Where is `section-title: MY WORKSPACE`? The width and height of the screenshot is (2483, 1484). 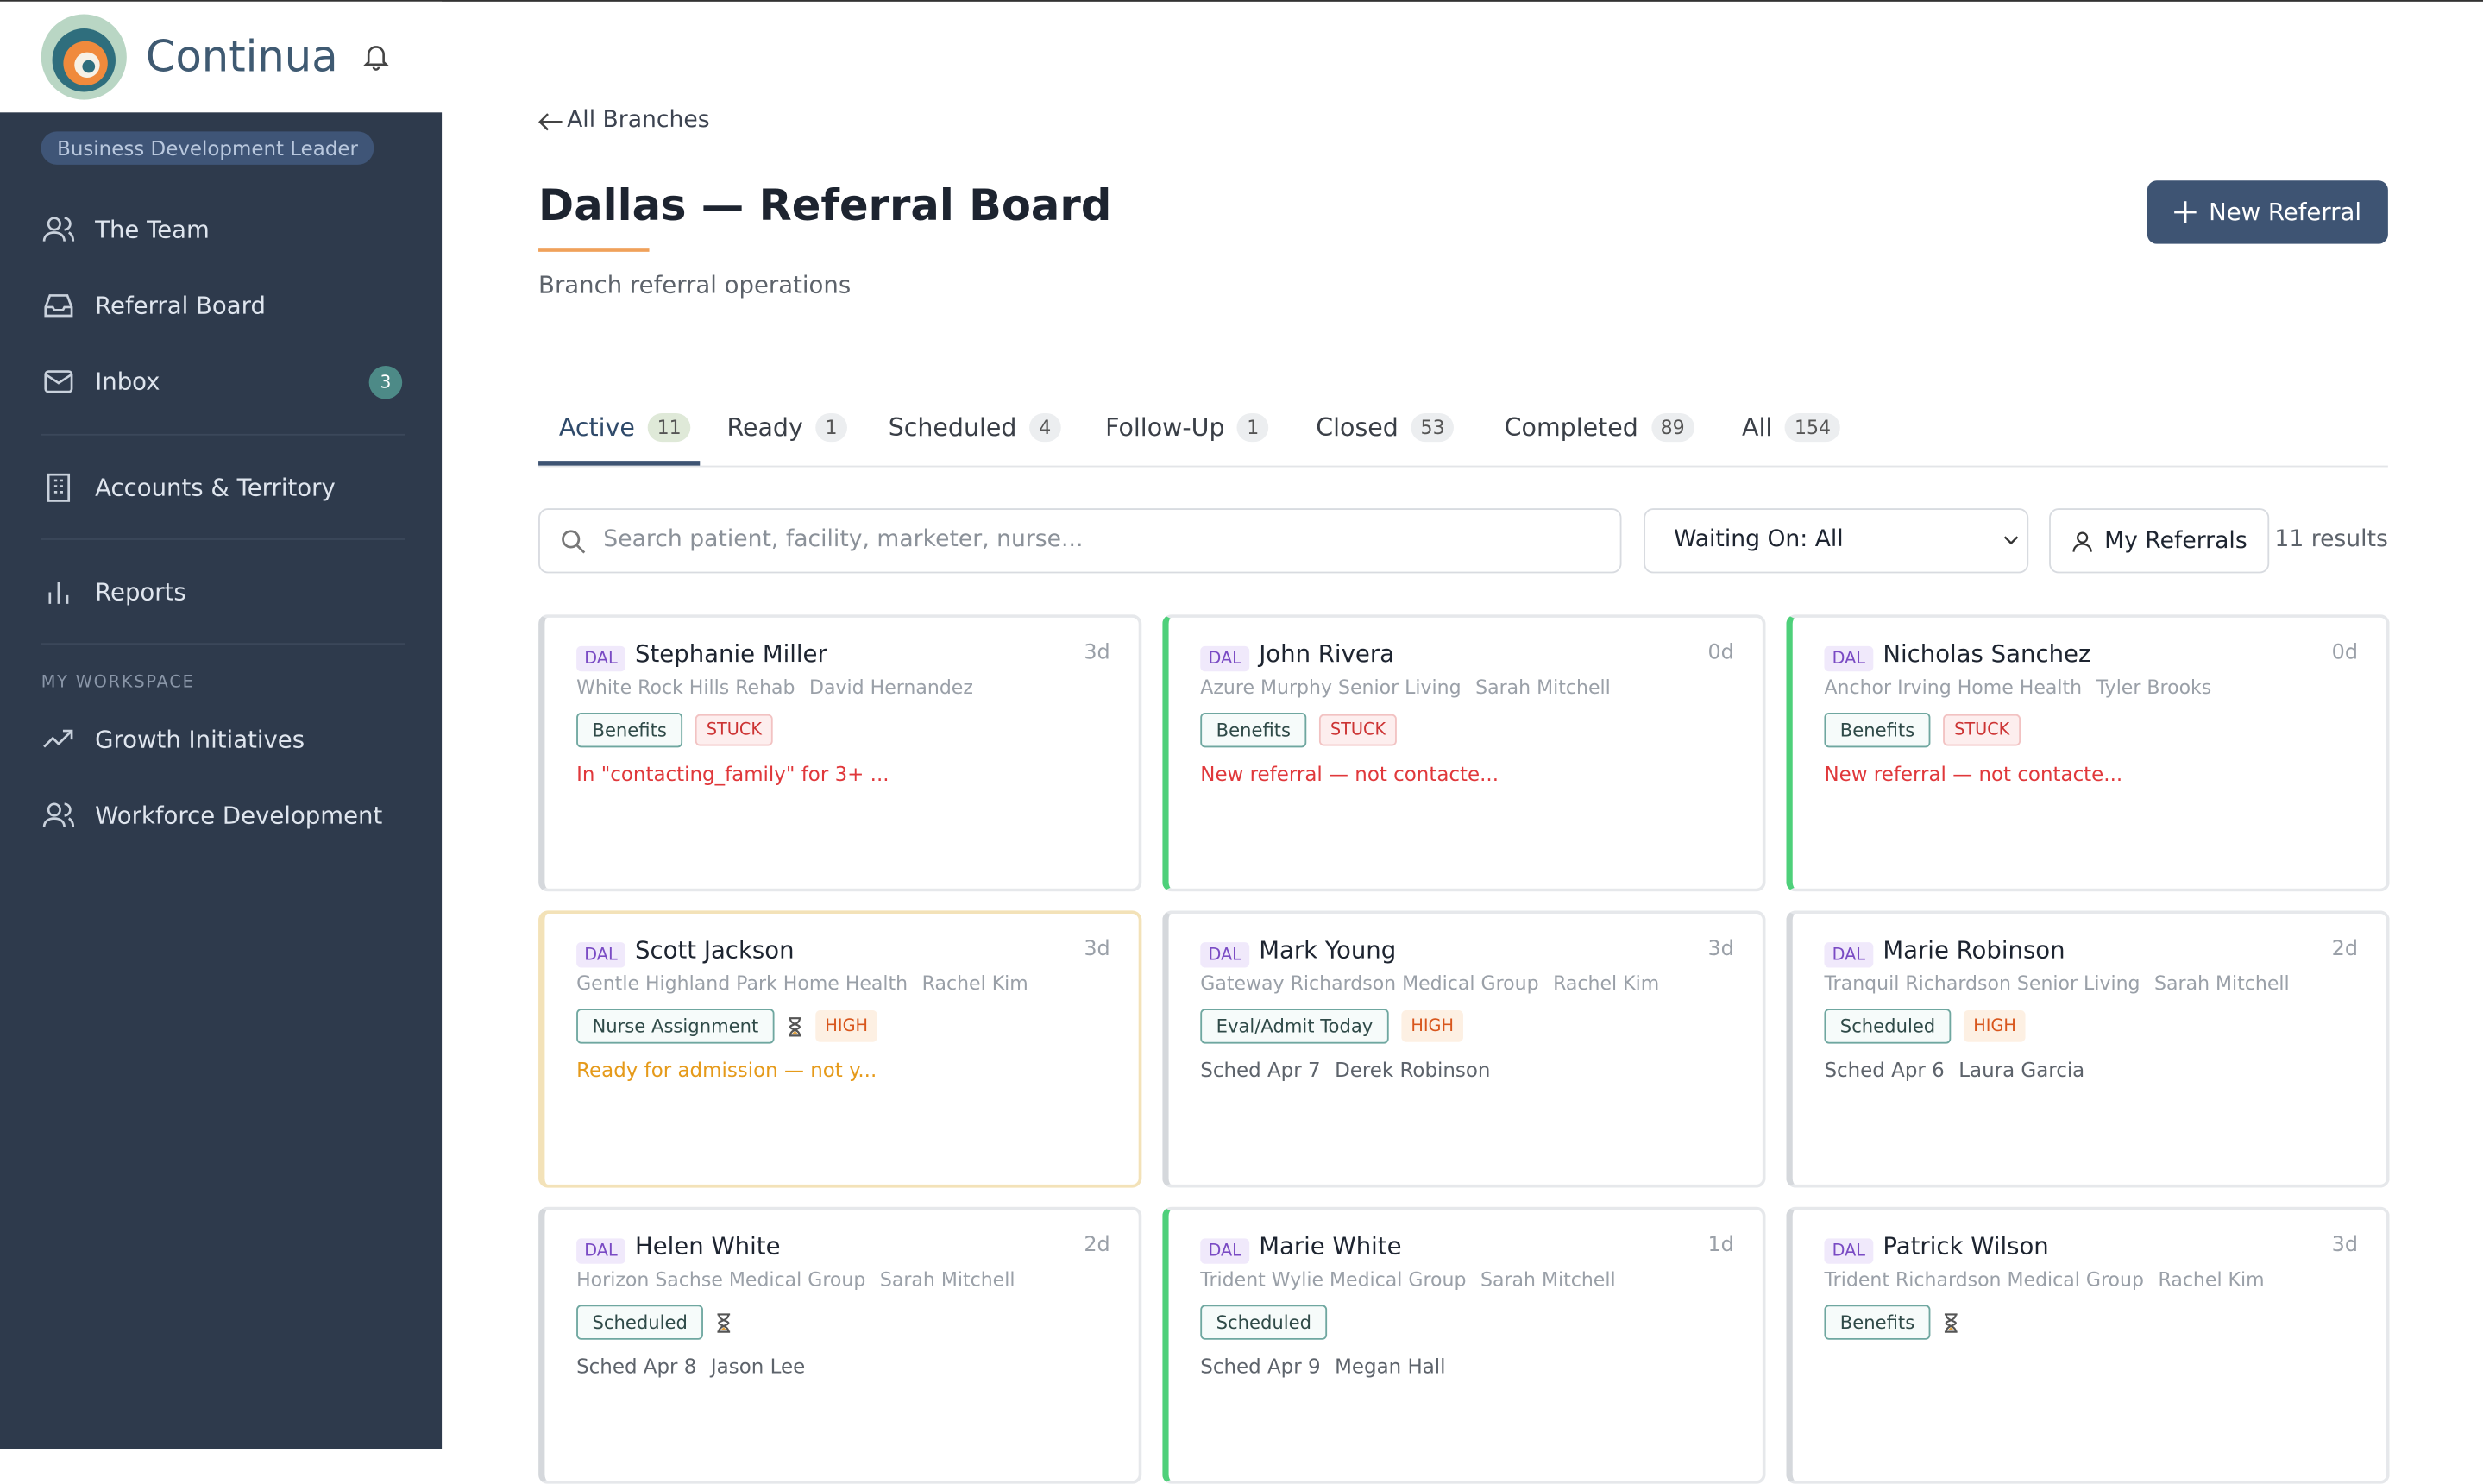 section-title: MY WORKSPACE is located at coordinates (118, 683).